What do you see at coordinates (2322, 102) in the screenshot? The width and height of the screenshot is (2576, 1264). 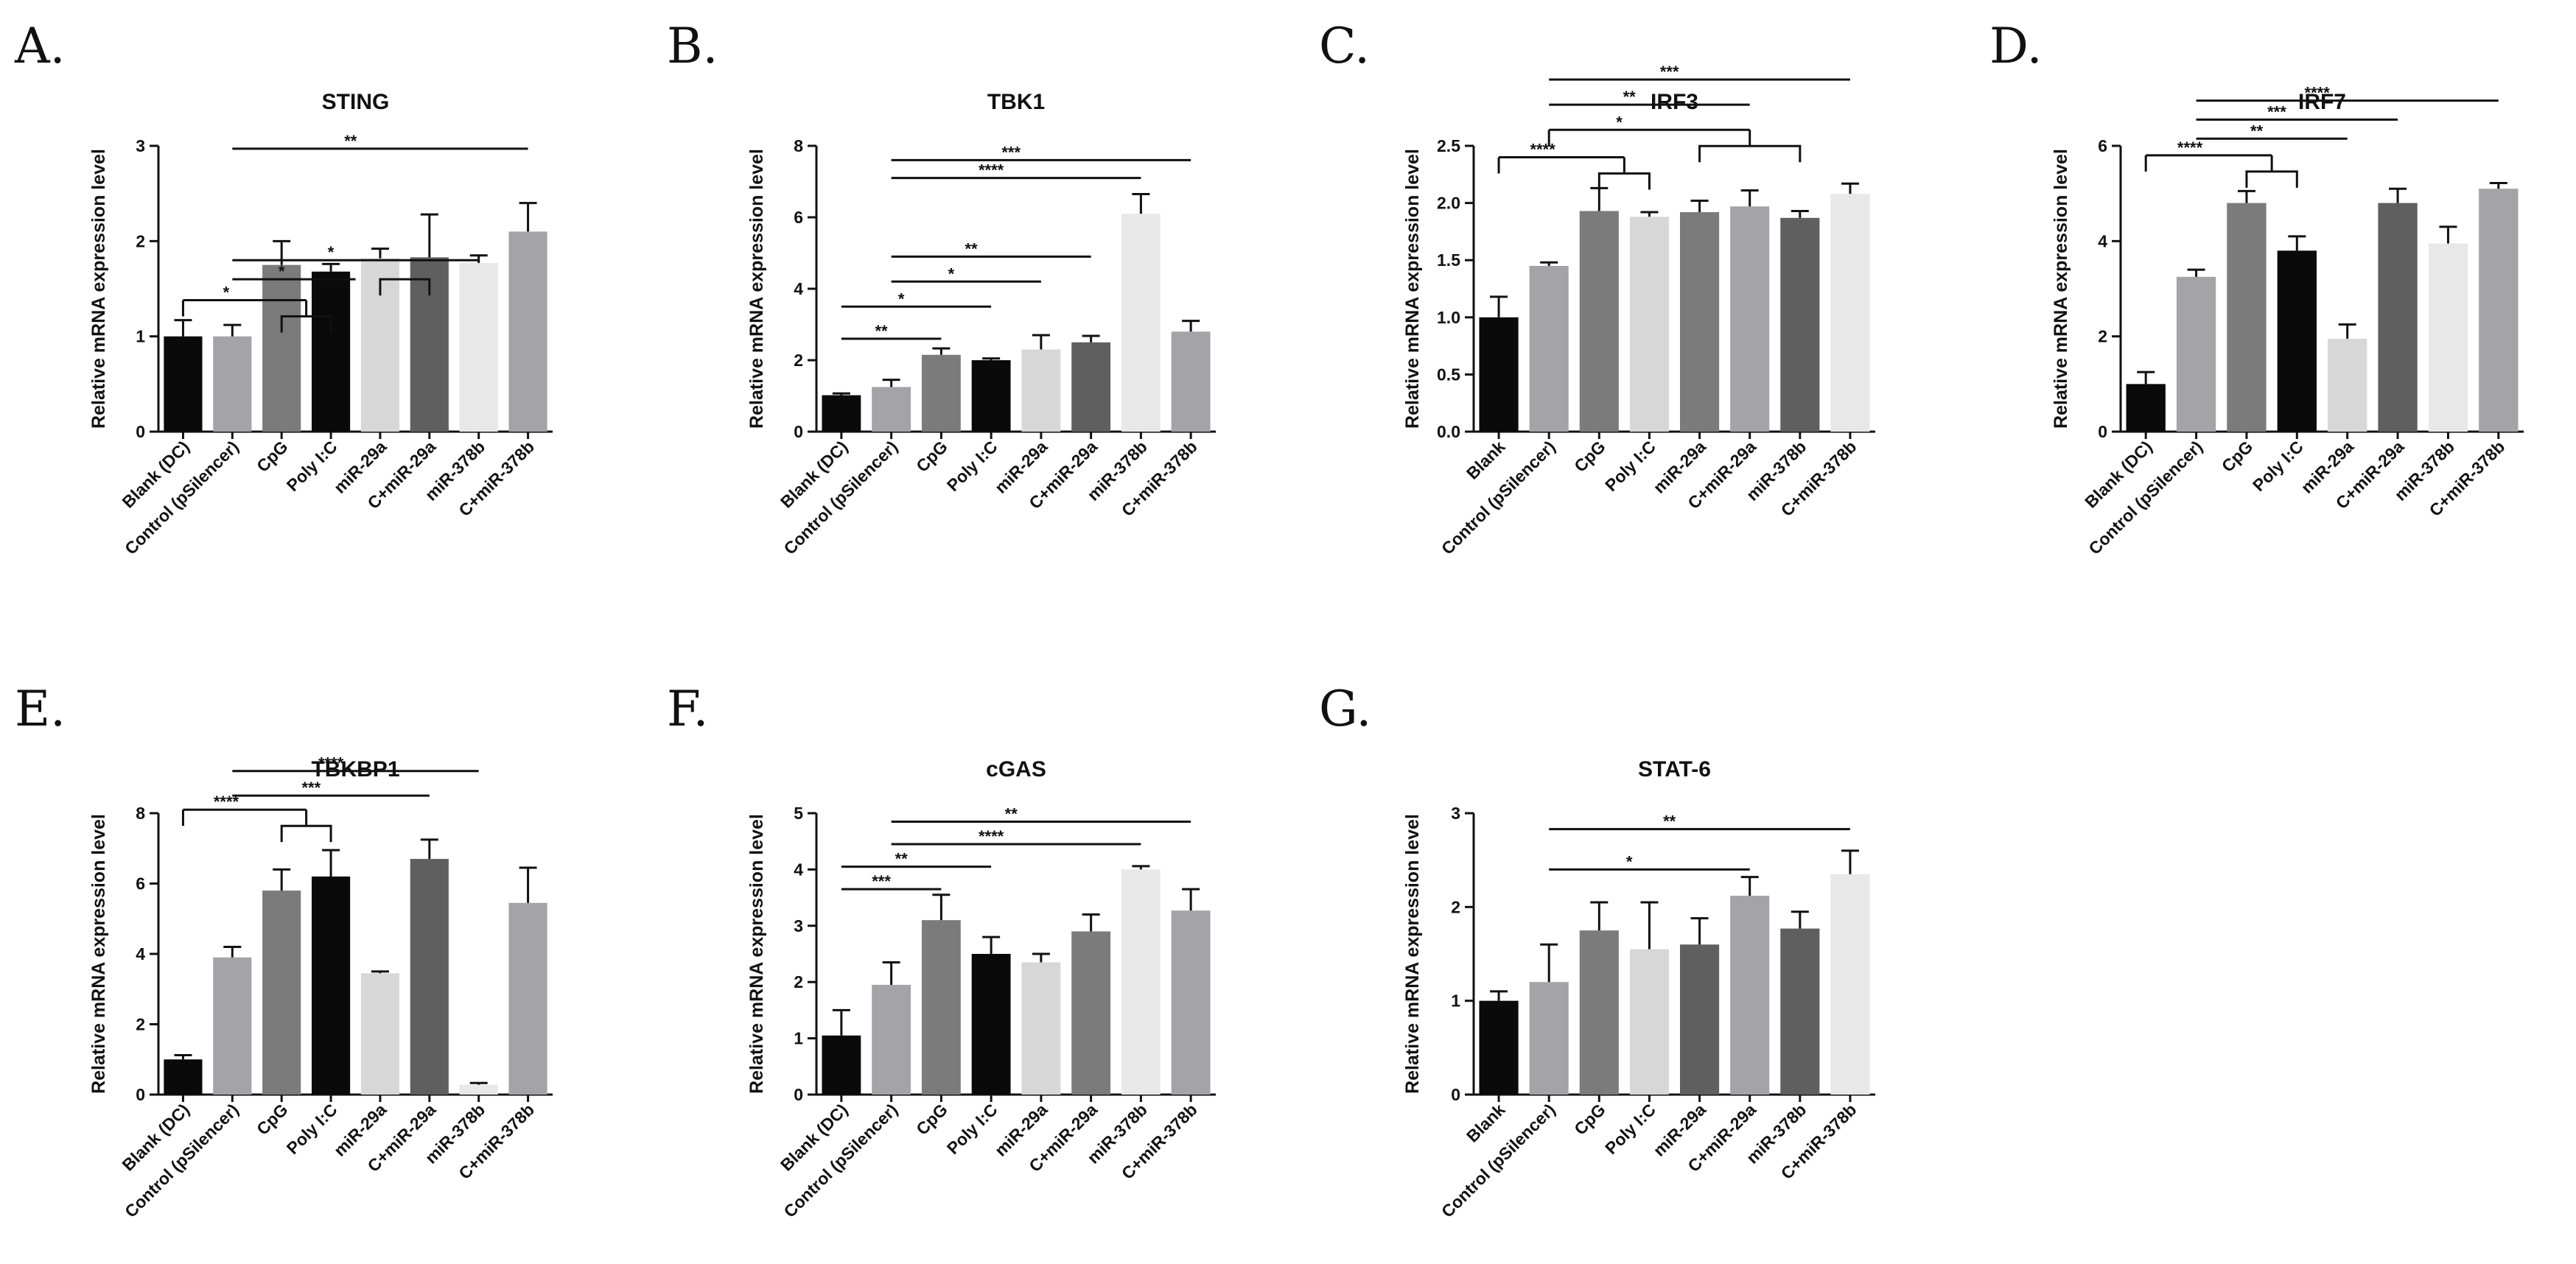 I see `chart-title: IRF7` at bounding box center [2322, 102].